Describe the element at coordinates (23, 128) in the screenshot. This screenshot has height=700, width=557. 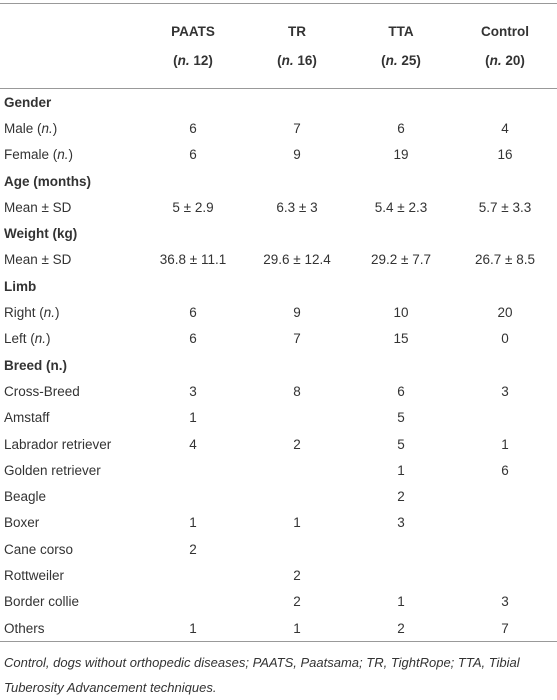
I see `text-part: Male (` at that location.